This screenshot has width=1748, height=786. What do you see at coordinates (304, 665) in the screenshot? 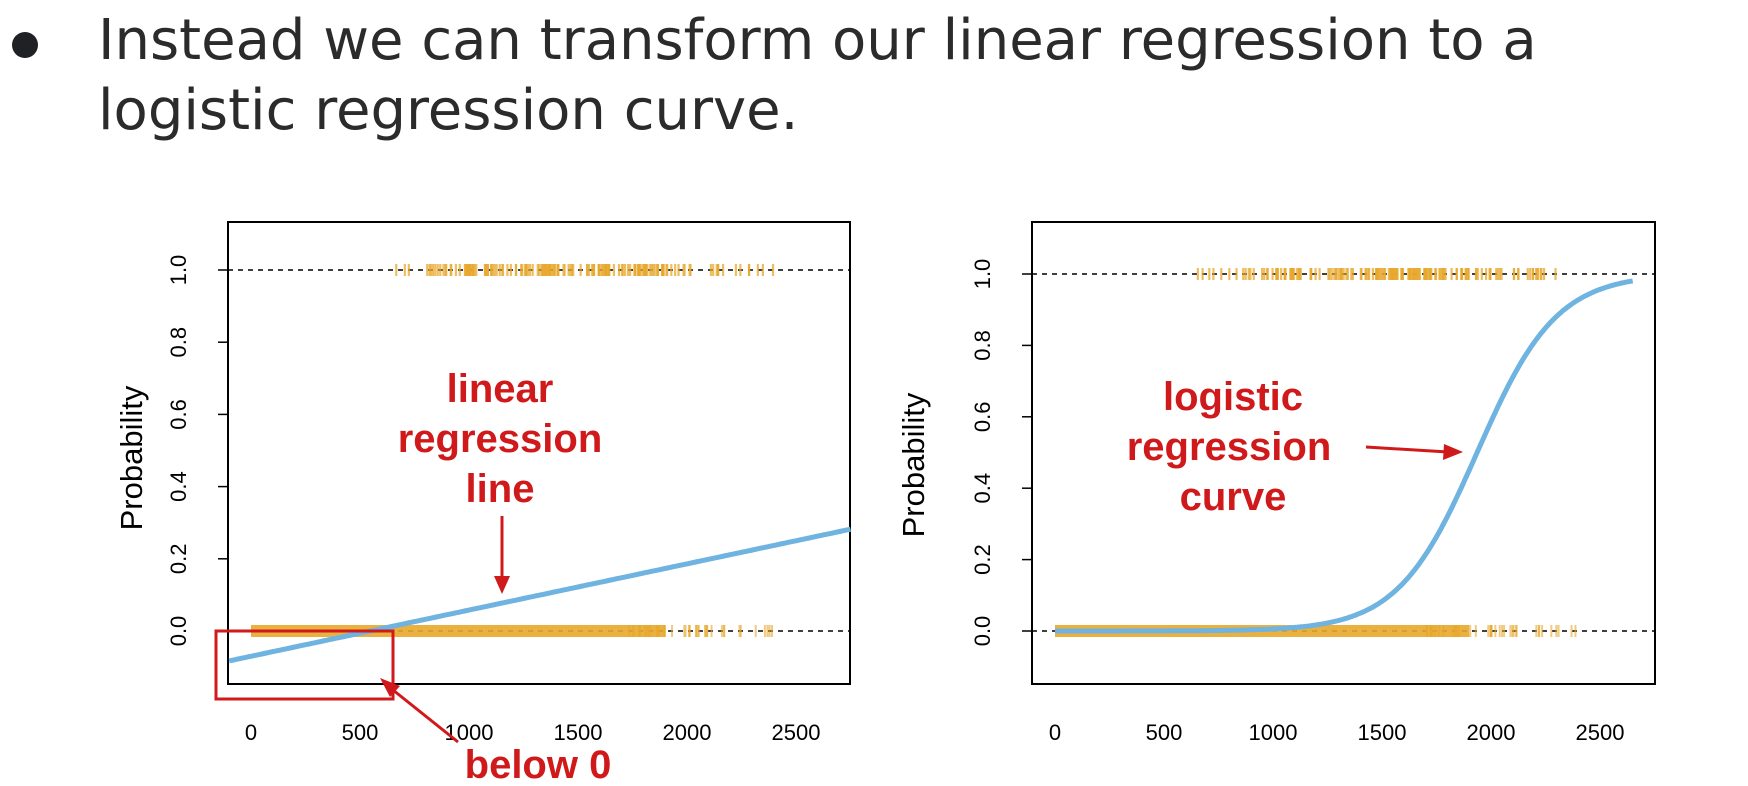
I see `below-zero-highlight-box` at bounding box center [304, 665].